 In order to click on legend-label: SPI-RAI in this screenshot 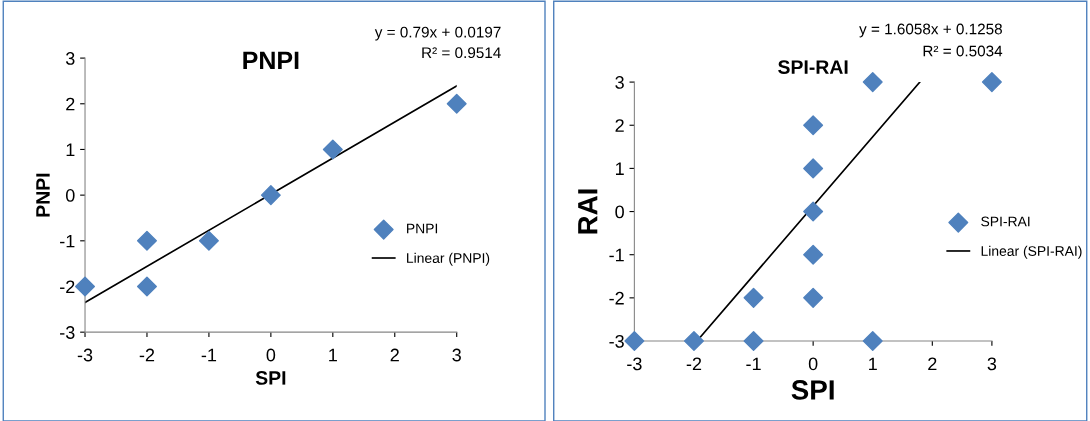, I will do `click(1005, 221)`.